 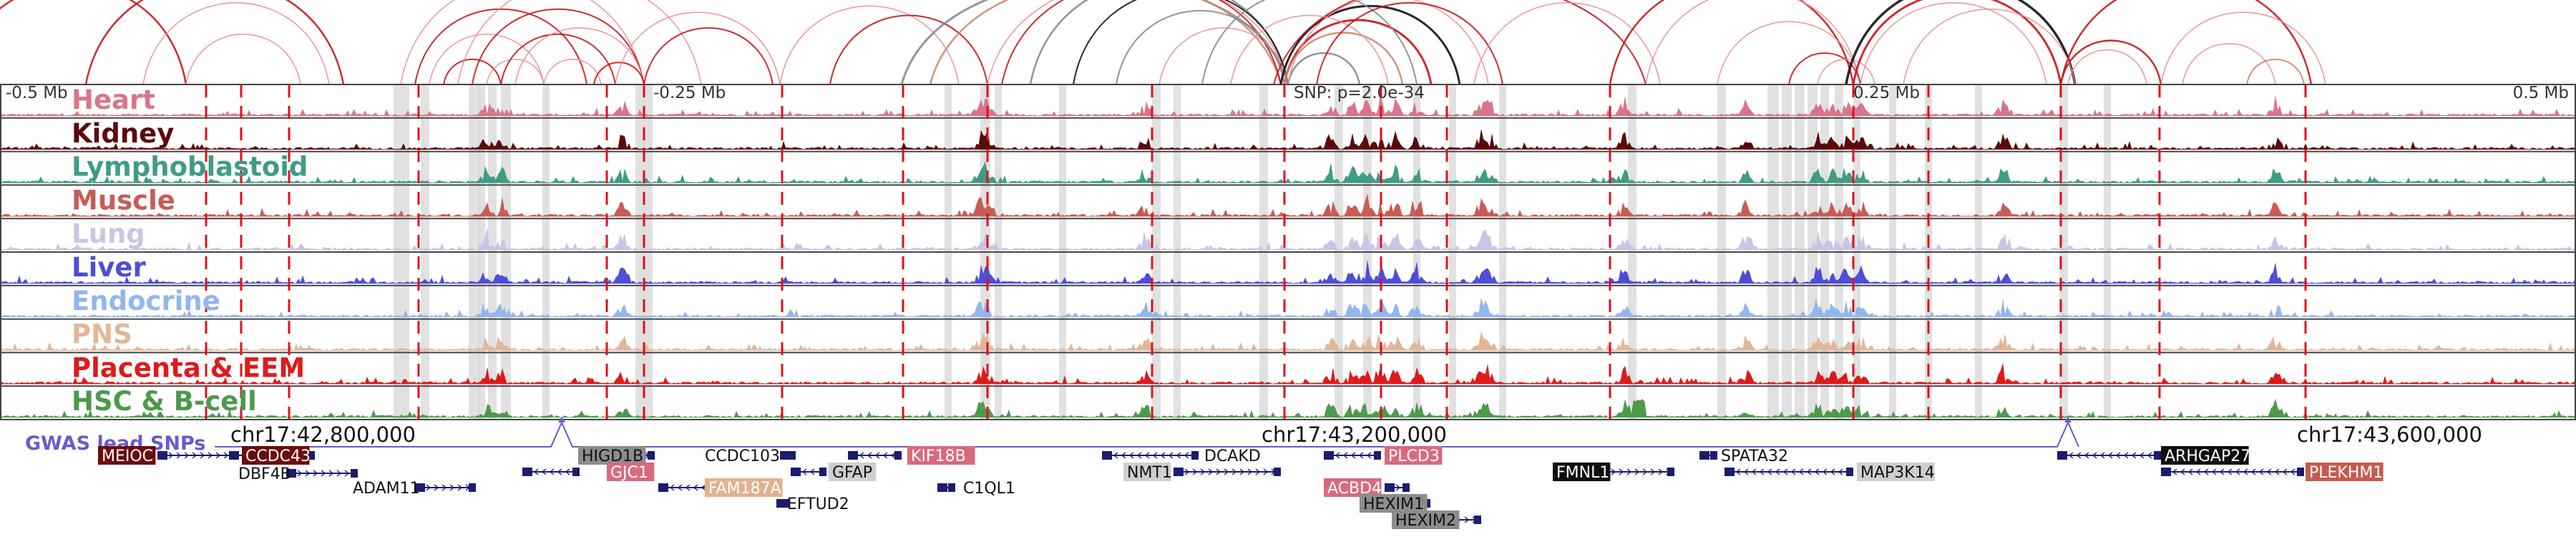 What do you see at coordinates (109, 267) in the screenshot?
I see `track-label: Liver` at bounding box center [109, 267].